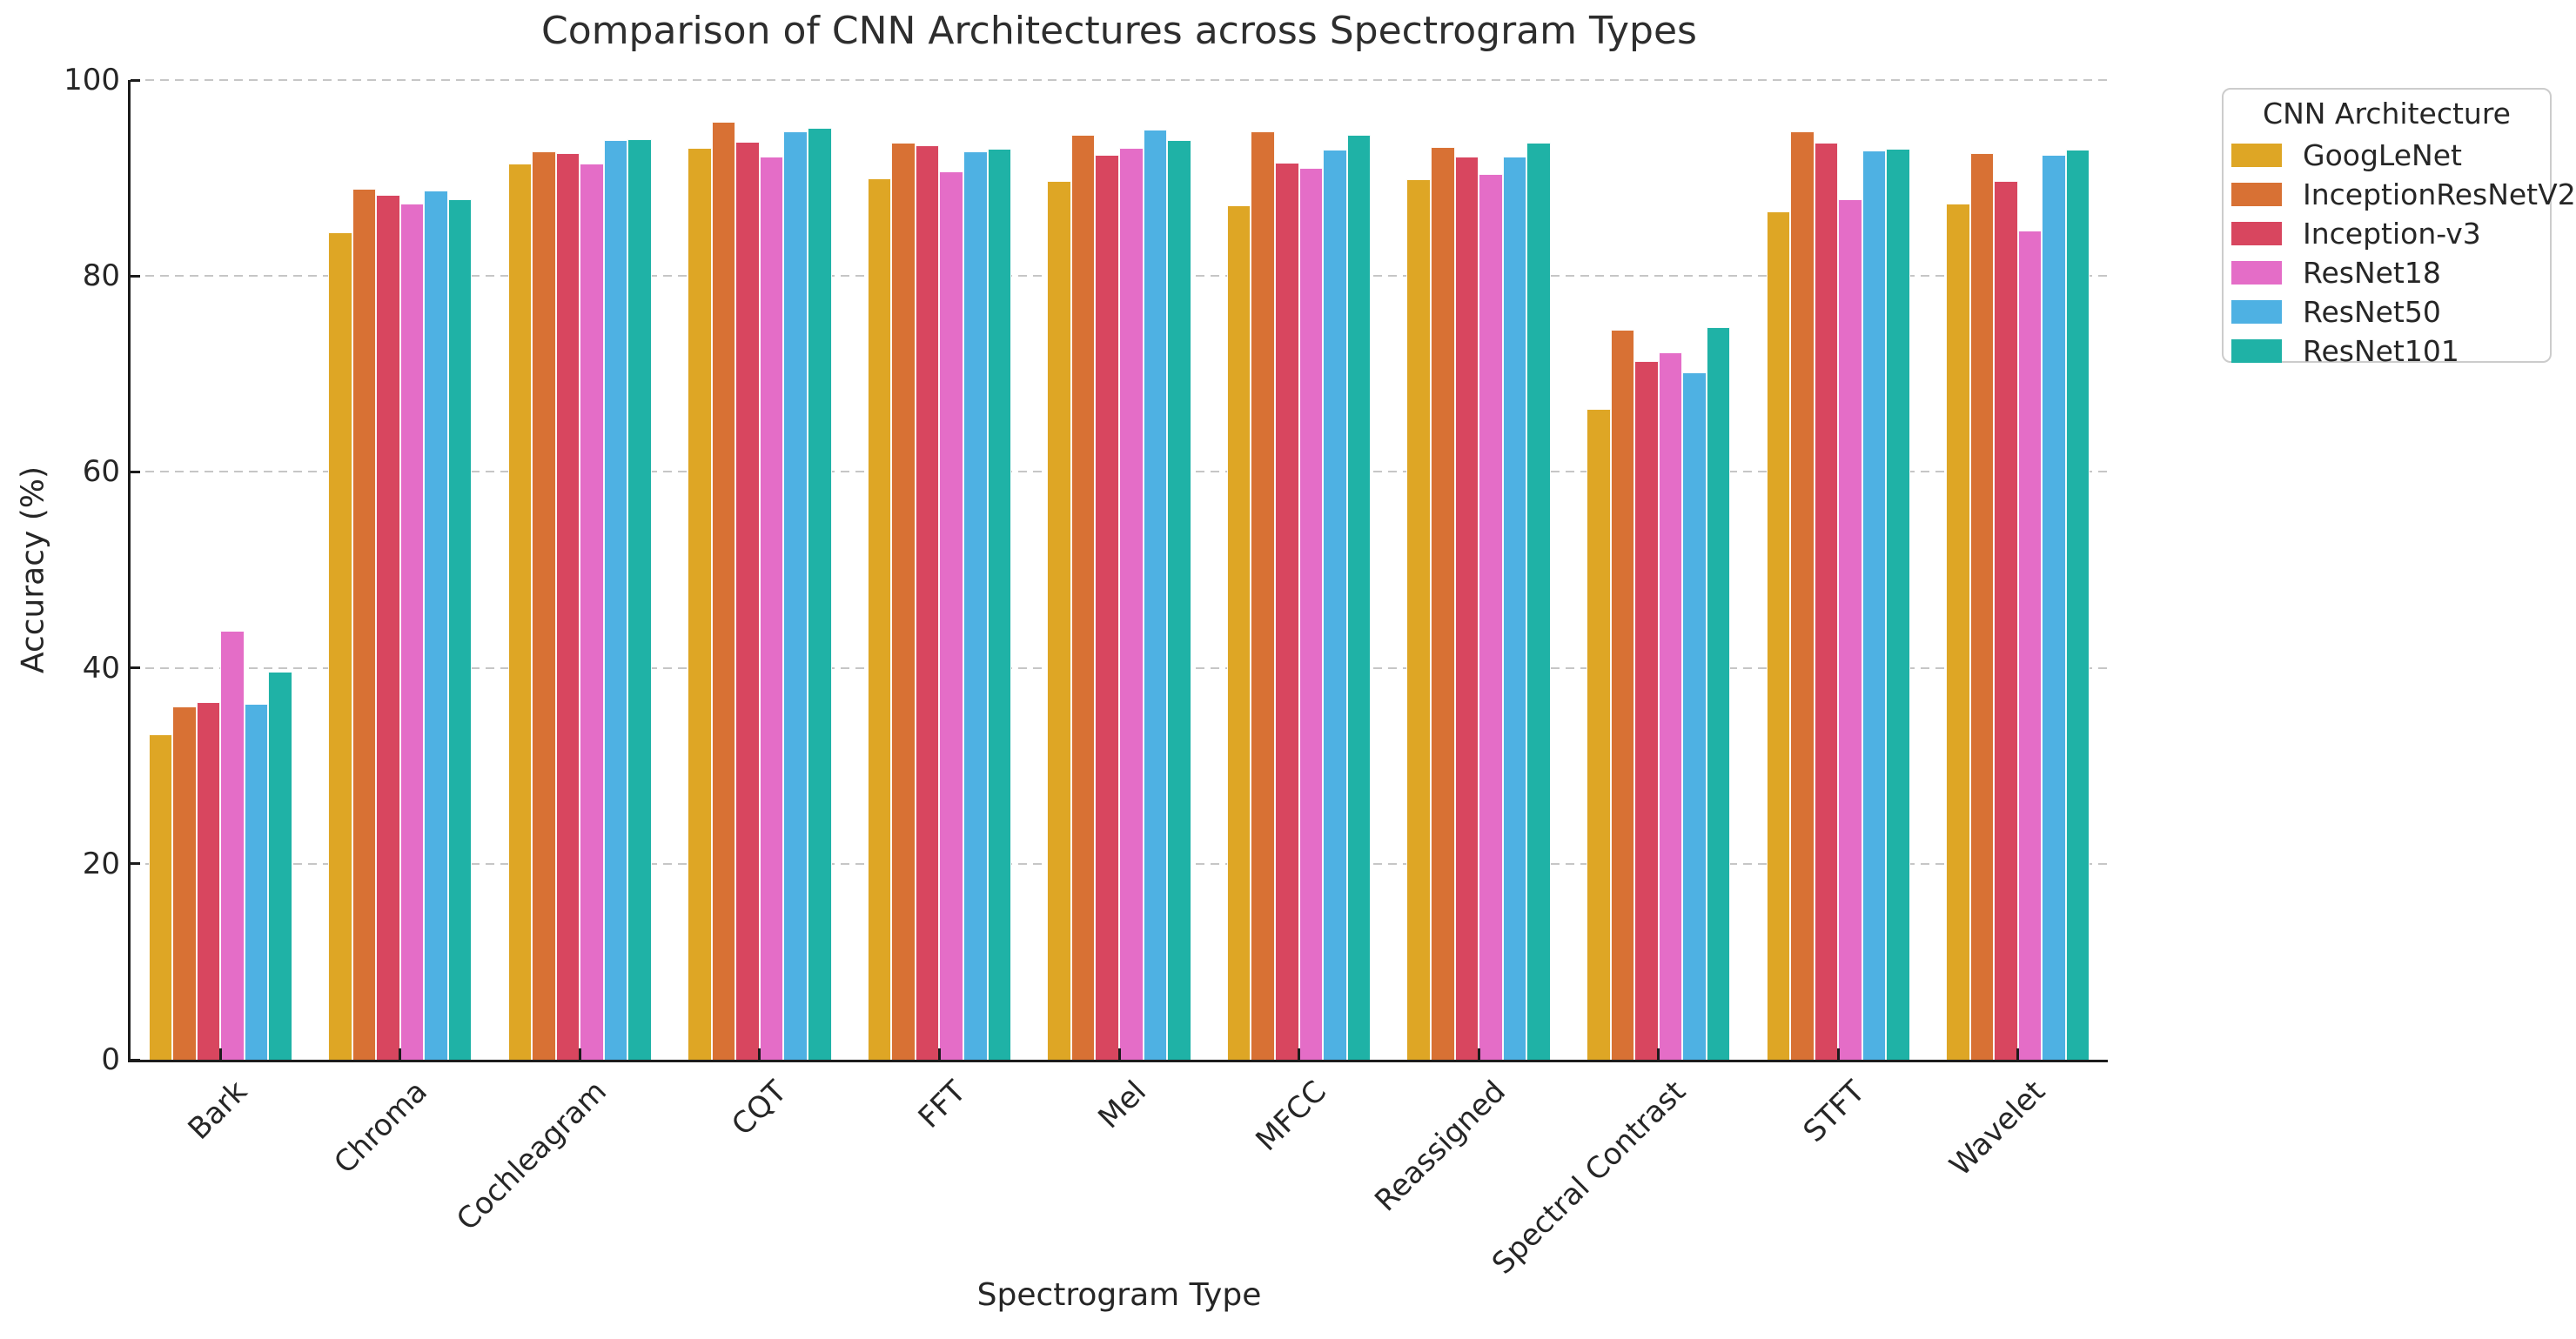 Image resolution: width=2576 pixels, height=1339 pixels. Describe the element at coordinates (1515, 608) in the screenshot. I see `bar-resnet50-reassigned` at that location.